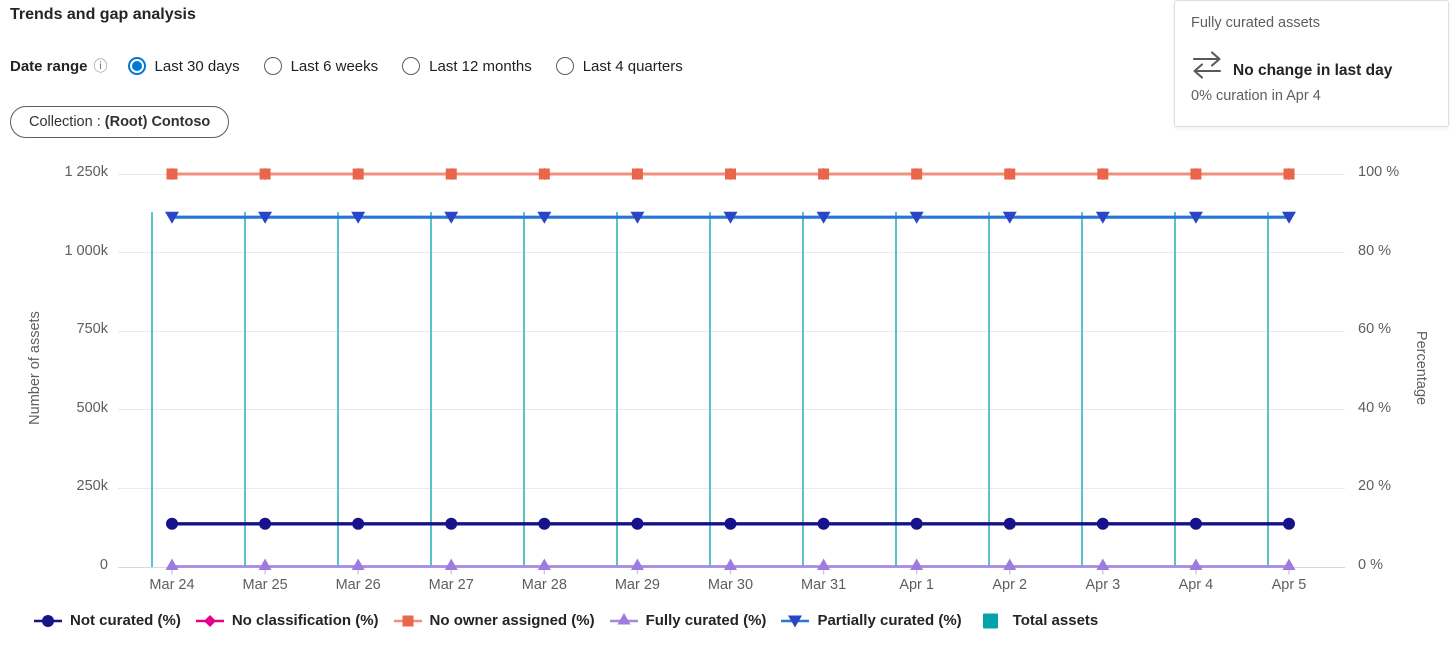  I want to click on legend-item-total-assets: Total assets, so click(1037, 620).